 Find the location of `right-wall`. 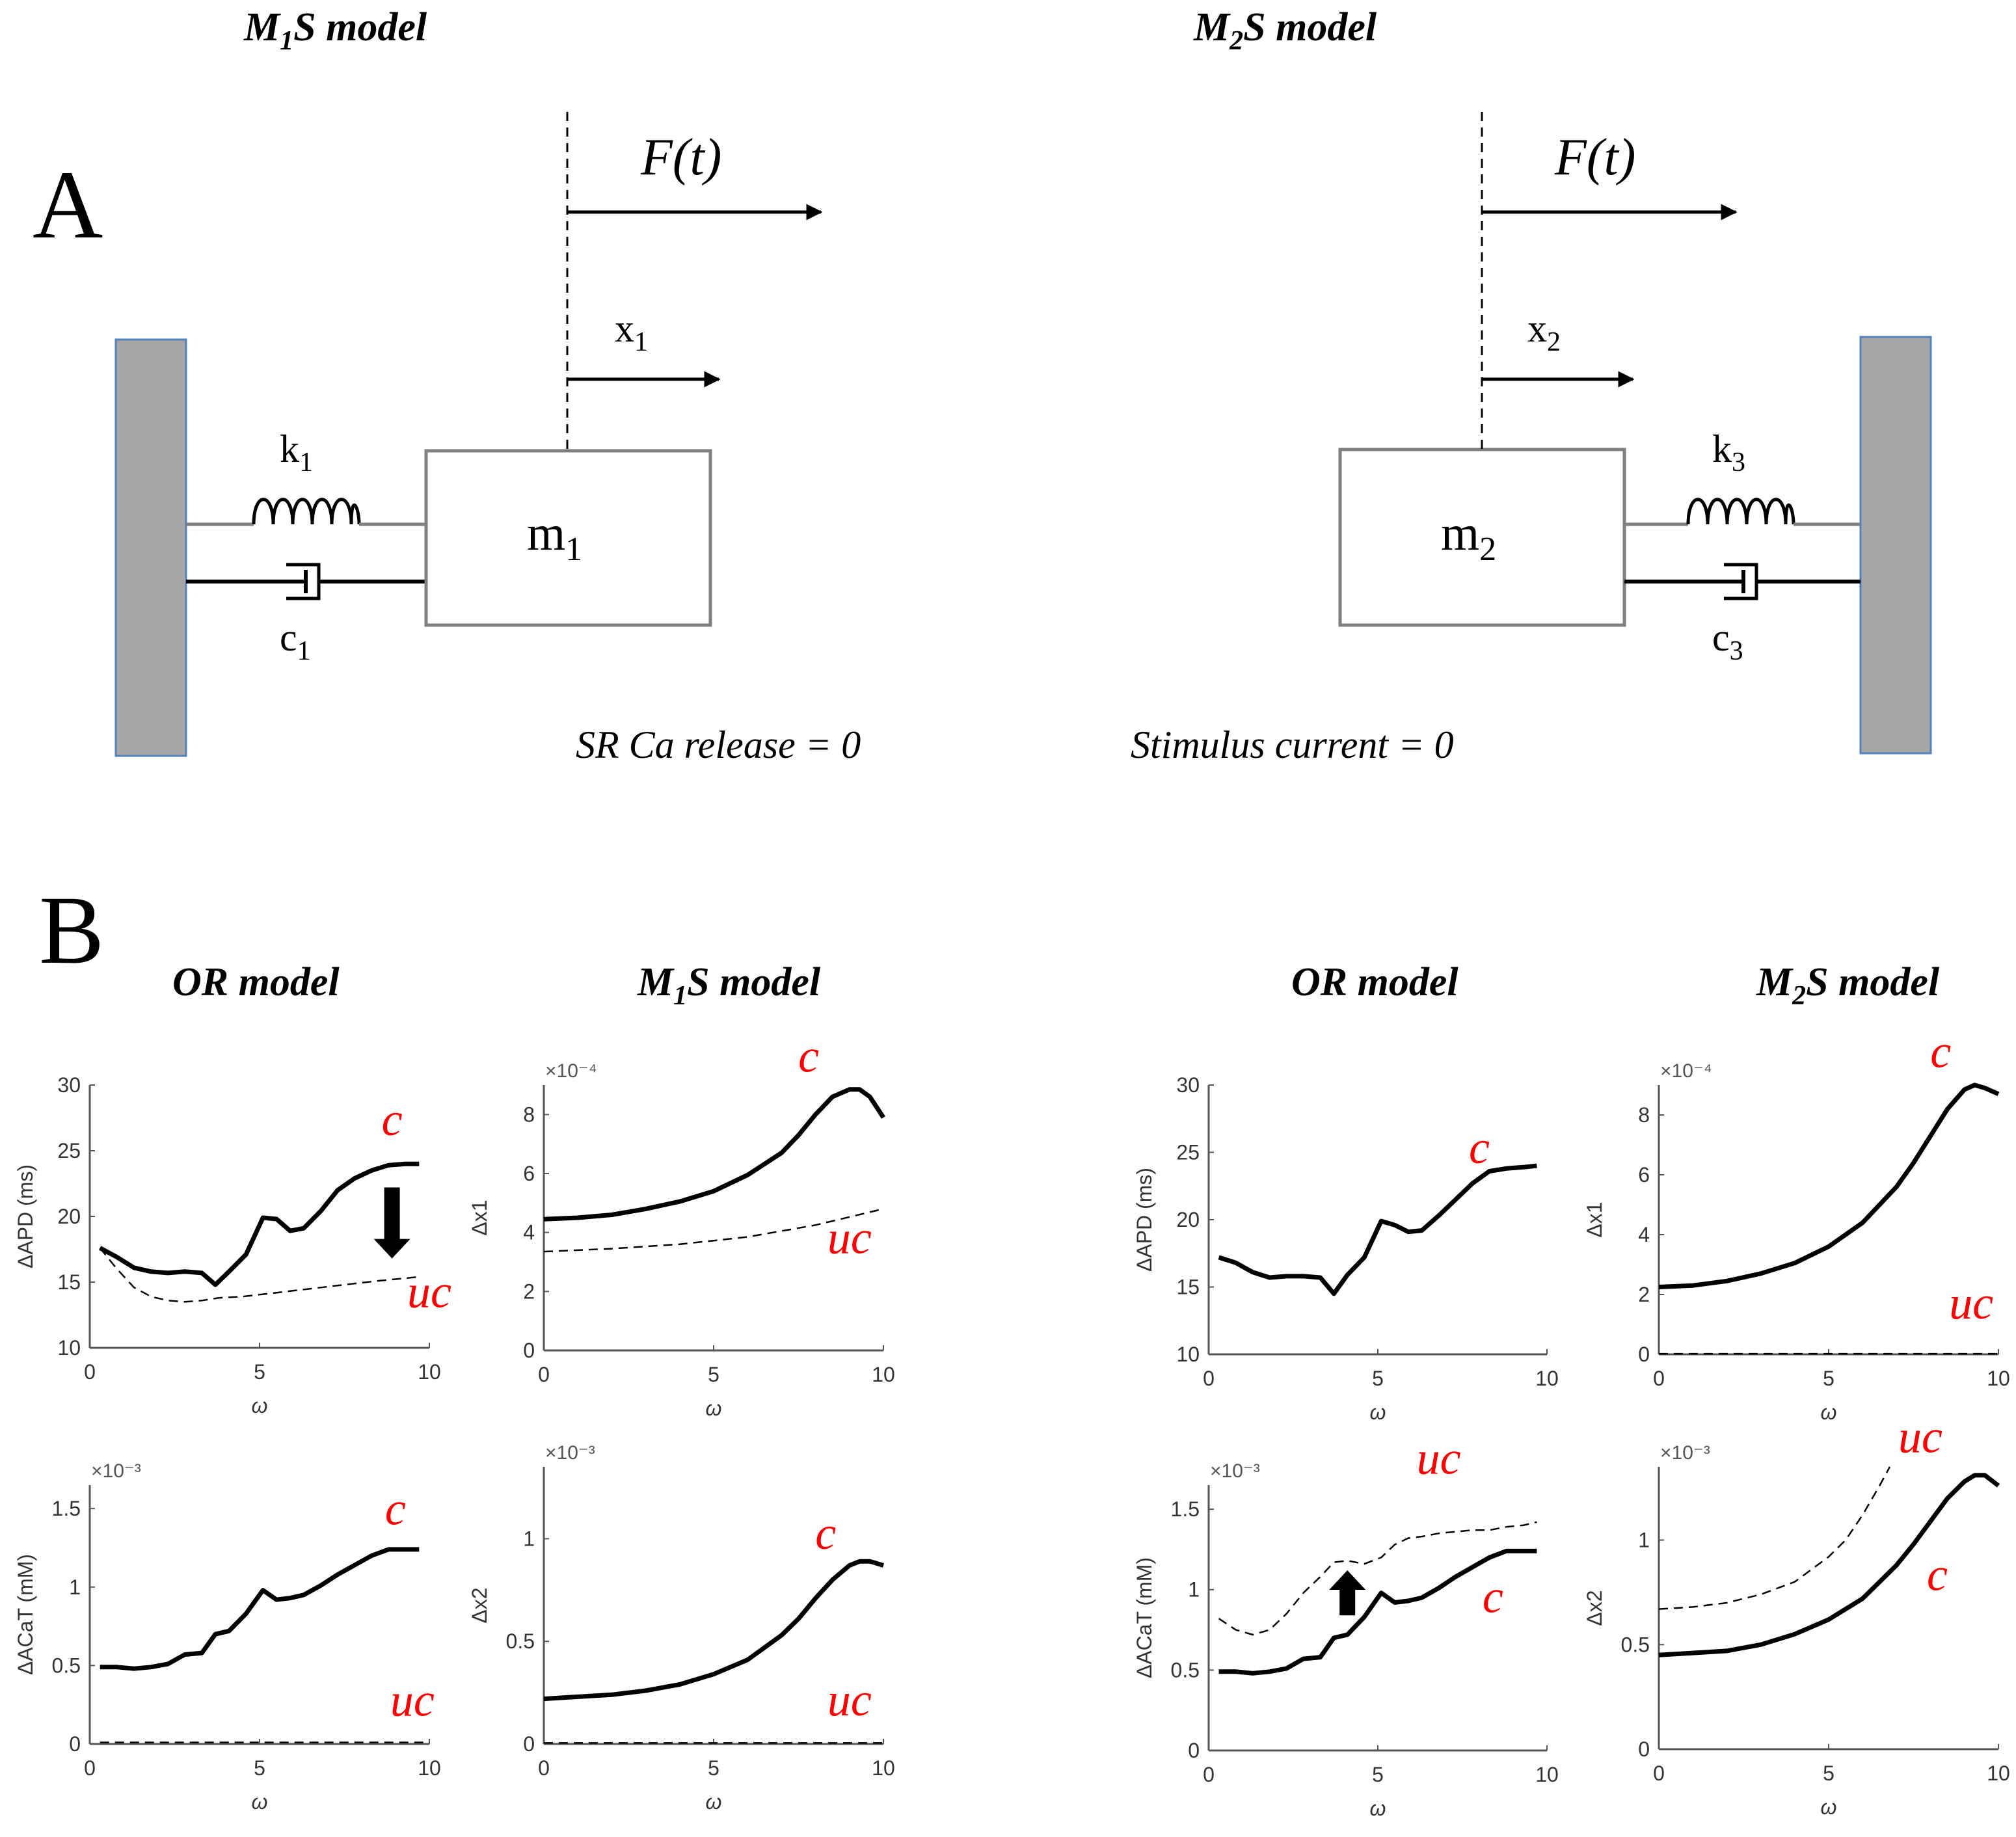

right-wall is located at coordinates (1895, 545).